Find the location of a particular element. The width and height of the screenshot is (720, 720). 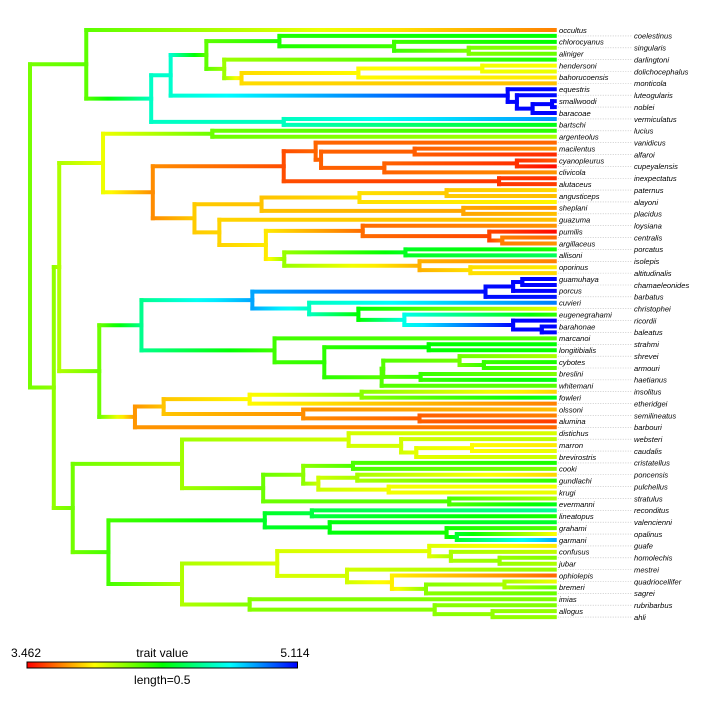

tip-label: barbouri is located at coordinates (648, 427).